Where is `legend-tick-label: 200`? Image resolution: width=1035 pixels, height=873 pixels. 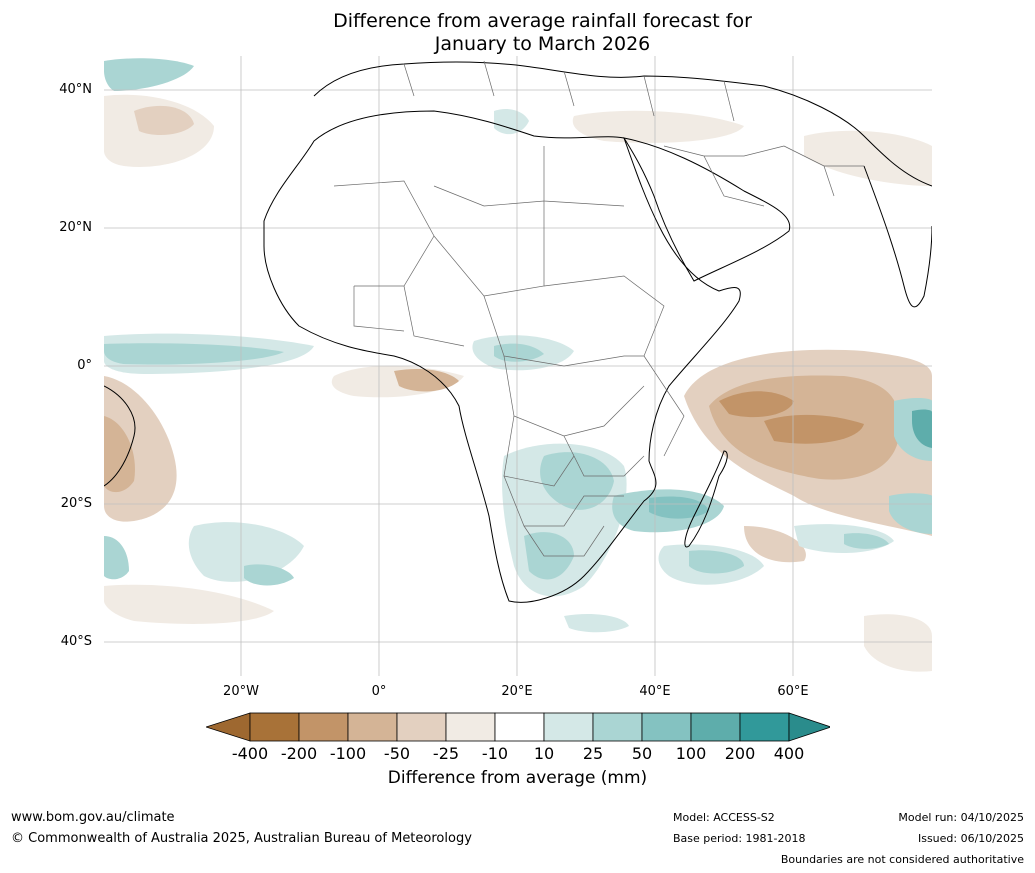 legend-tick-label: 200 is located at coordinates (740, 753).